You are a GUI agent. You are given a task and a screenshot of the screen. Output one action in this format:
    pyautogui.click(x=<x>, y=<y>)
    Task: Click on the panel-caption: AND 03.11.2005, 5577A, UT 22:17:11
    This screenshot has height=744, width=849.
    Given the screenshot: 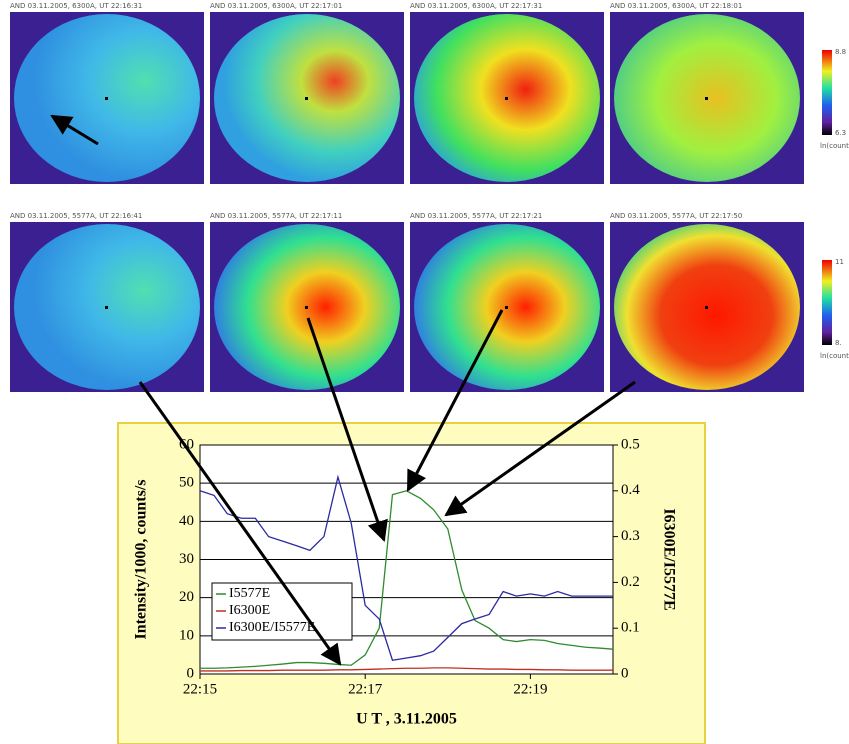 What is the action you would take?
    pyautogui.click(x=276, y=216)
    